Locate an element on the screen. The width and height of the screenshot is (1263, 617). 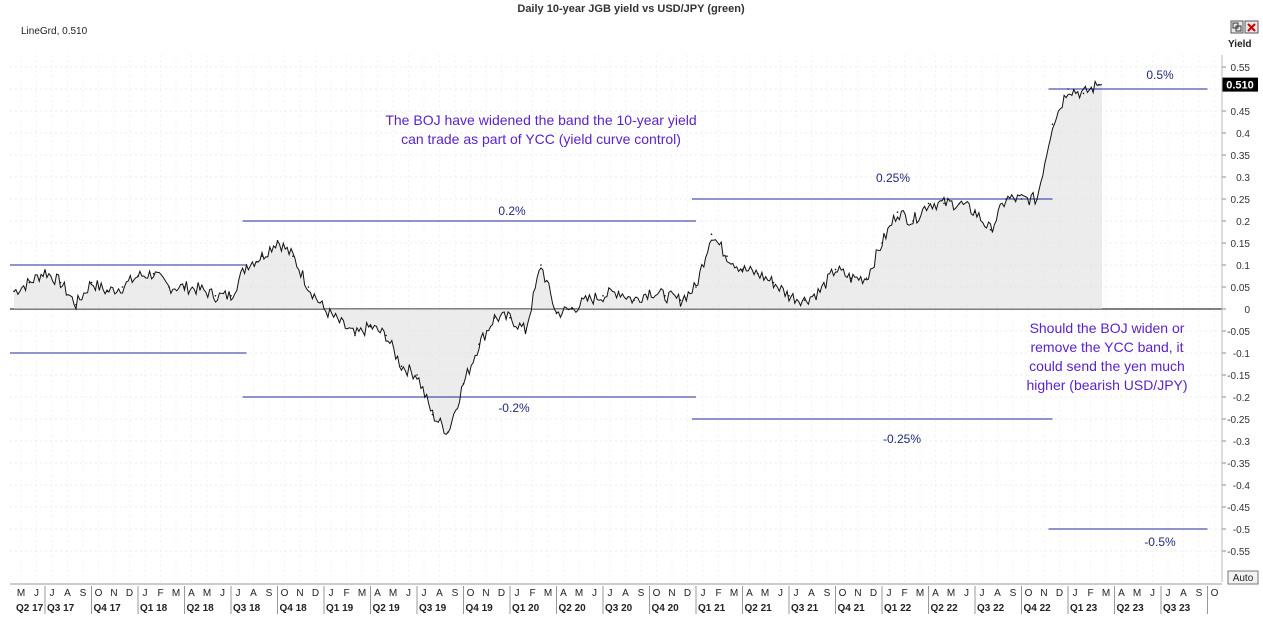
y-tick-label: 0.05 is located at coordinates (1241, 288).